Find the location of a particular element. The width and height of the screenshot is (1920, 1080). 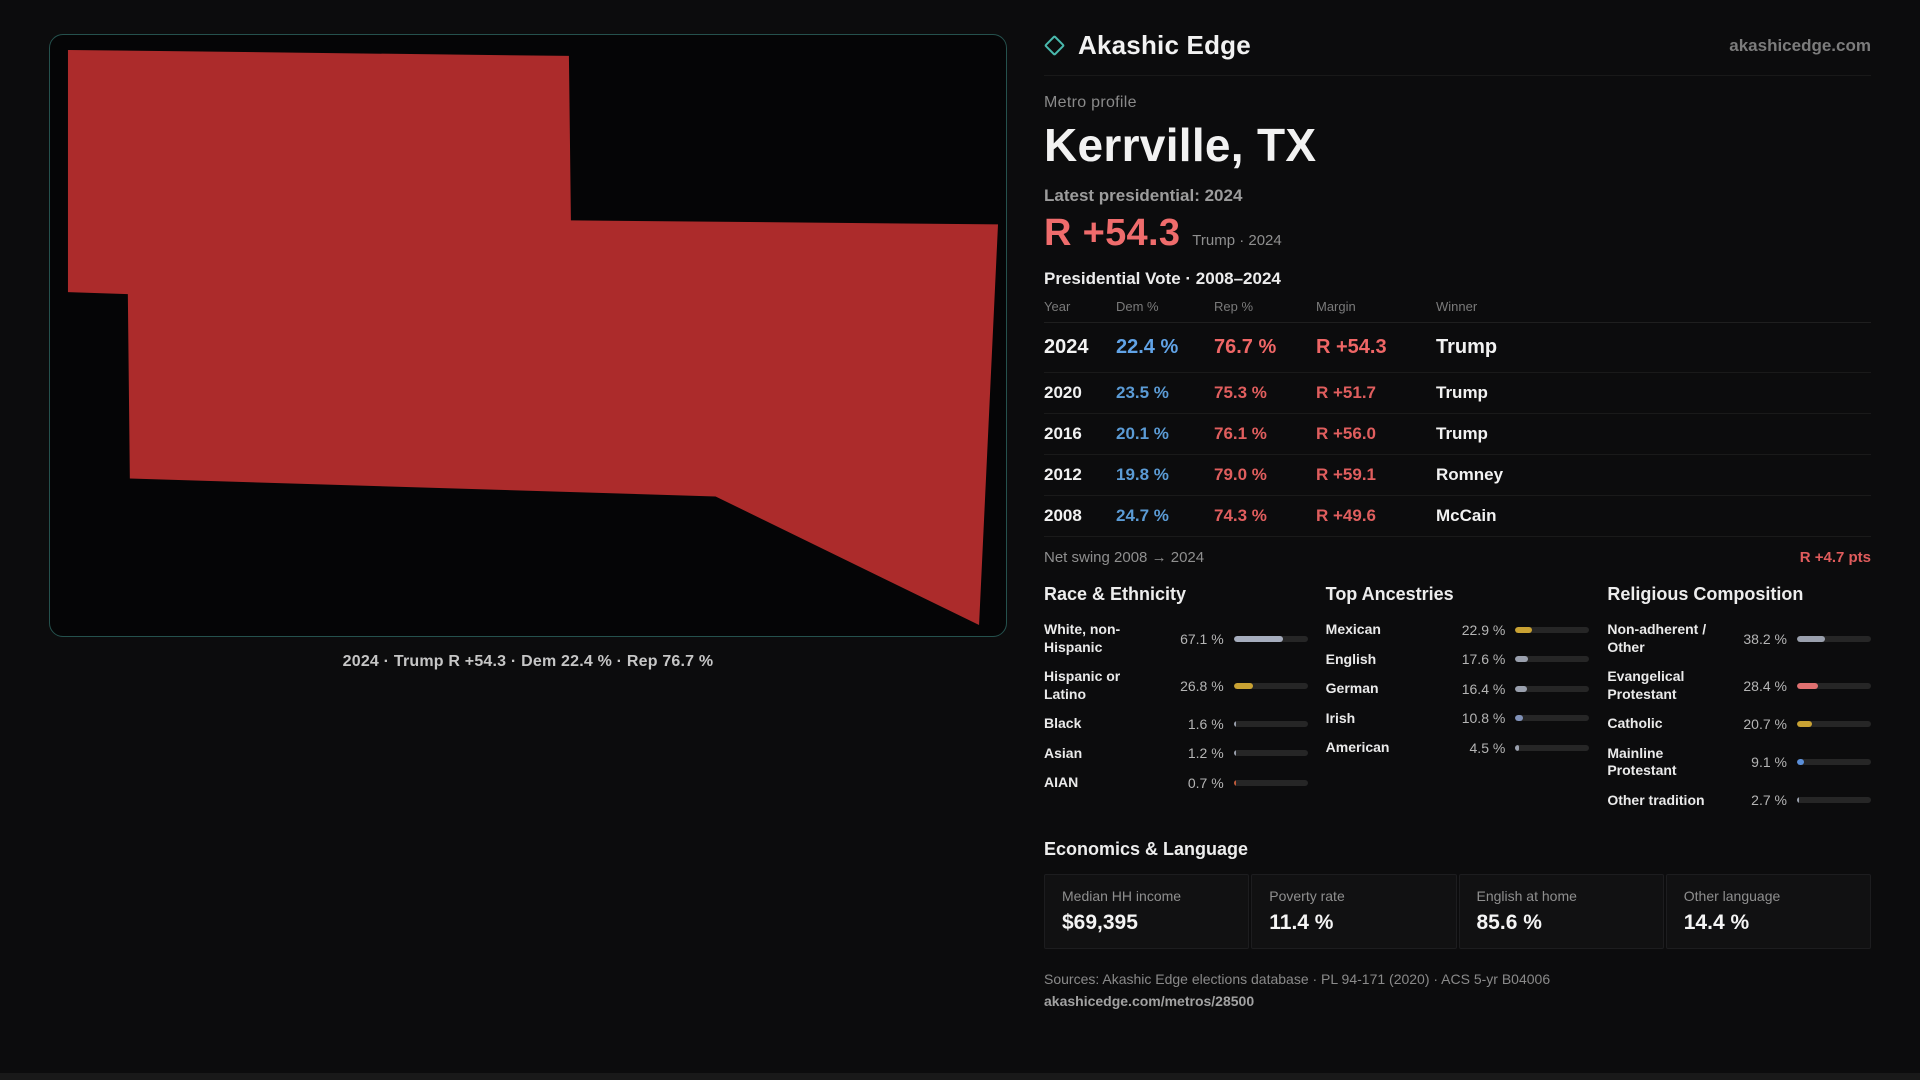

vote-dem-share: 20.1 % is located at coordinates (1142, 433).